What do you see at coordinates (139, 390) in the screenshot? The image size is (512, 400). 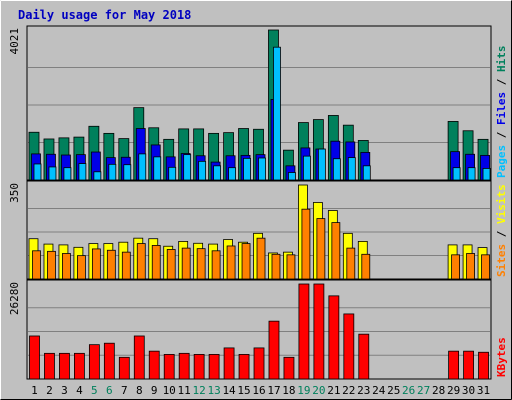 I see `x-tick-label: 8` at bounding box center [139, 390].